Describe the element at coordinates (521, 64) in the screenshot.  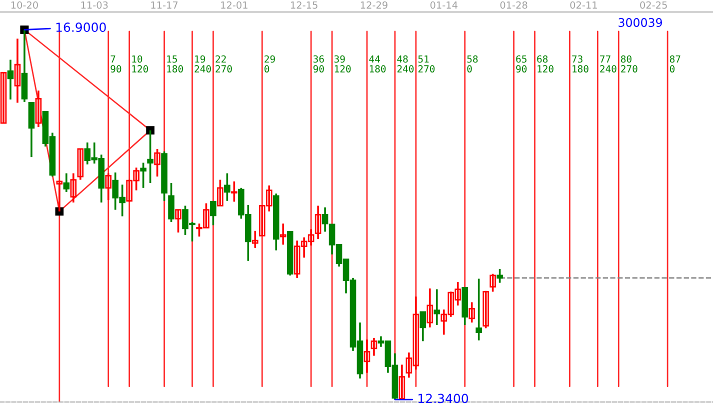
I see `annotation: 65 90` at that location.